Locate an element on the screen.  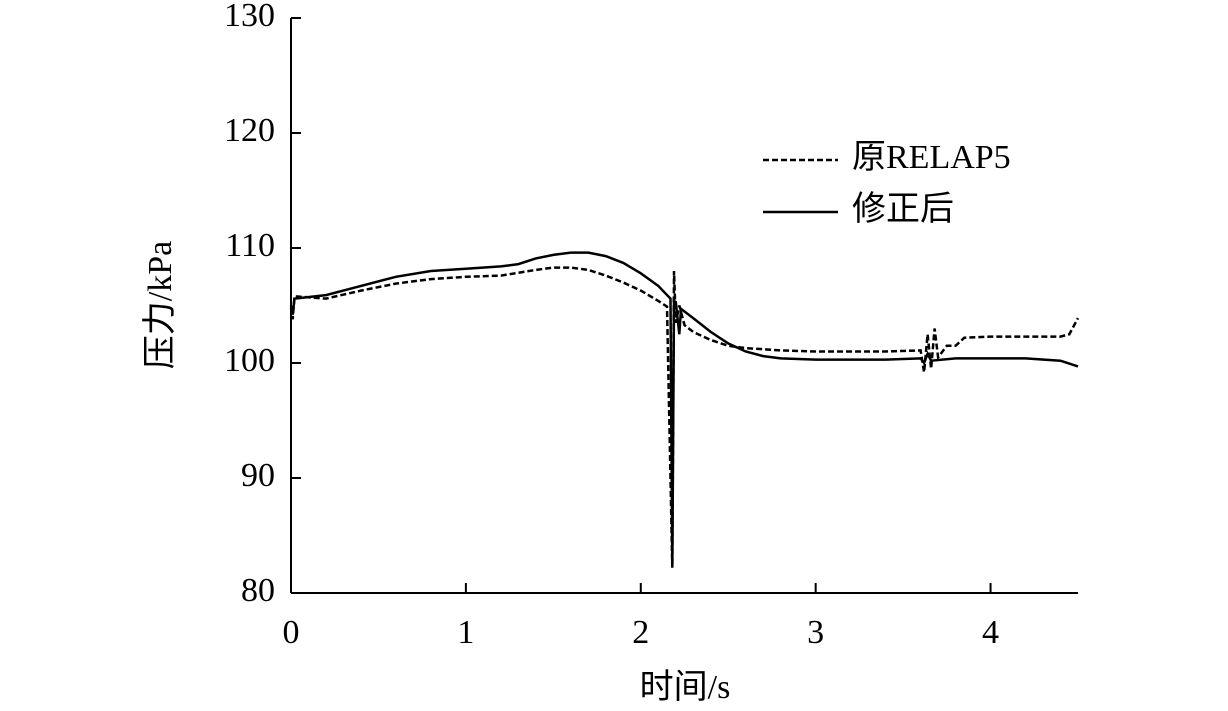
y-tick-label: 100 is located at coordinates (249, 360).